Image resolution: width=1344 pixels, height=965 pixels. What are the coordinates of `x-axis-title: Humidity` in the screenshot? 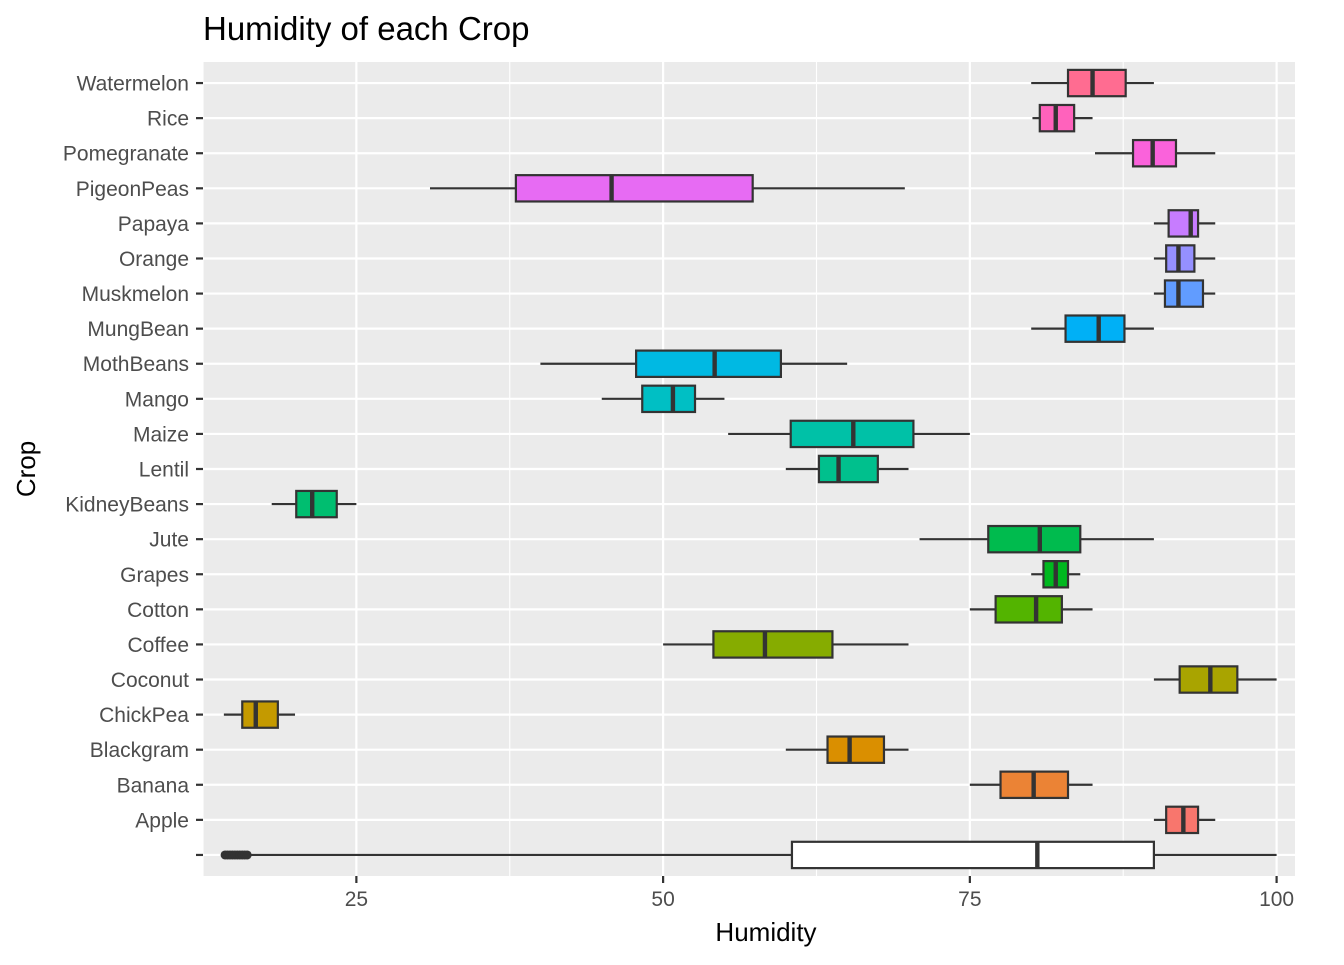 It's located at (765, 932).